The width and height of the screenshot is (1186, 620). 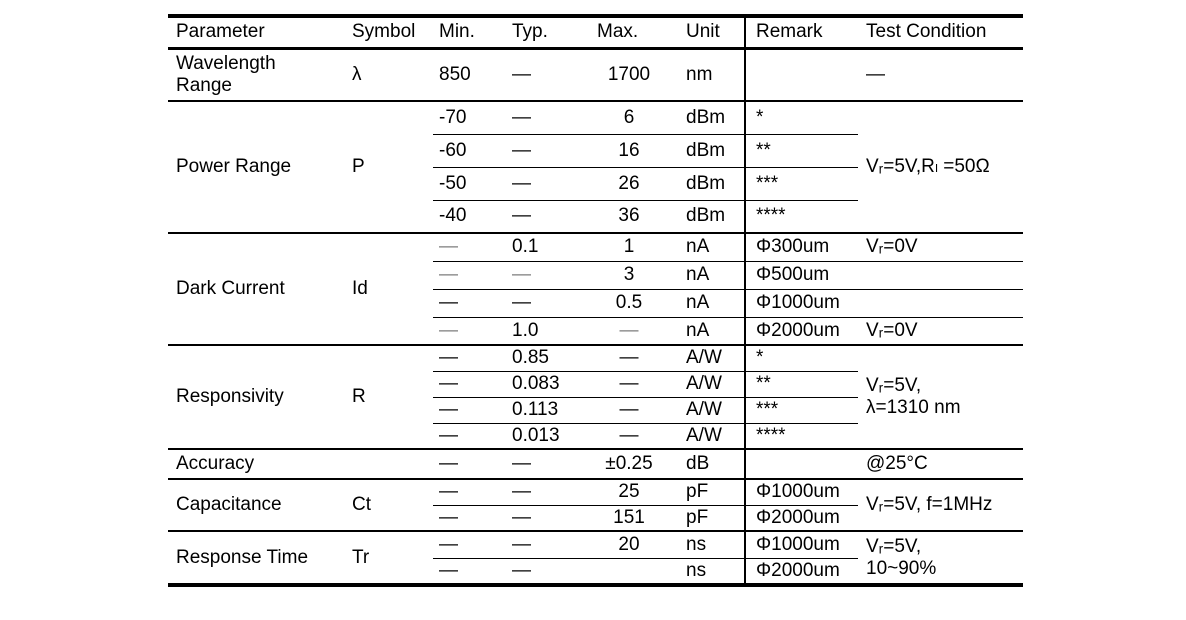 I want to click on table-row: — 1.0 — nA Φ2000um Vᵣ=0V, so click(x=595, y=331).